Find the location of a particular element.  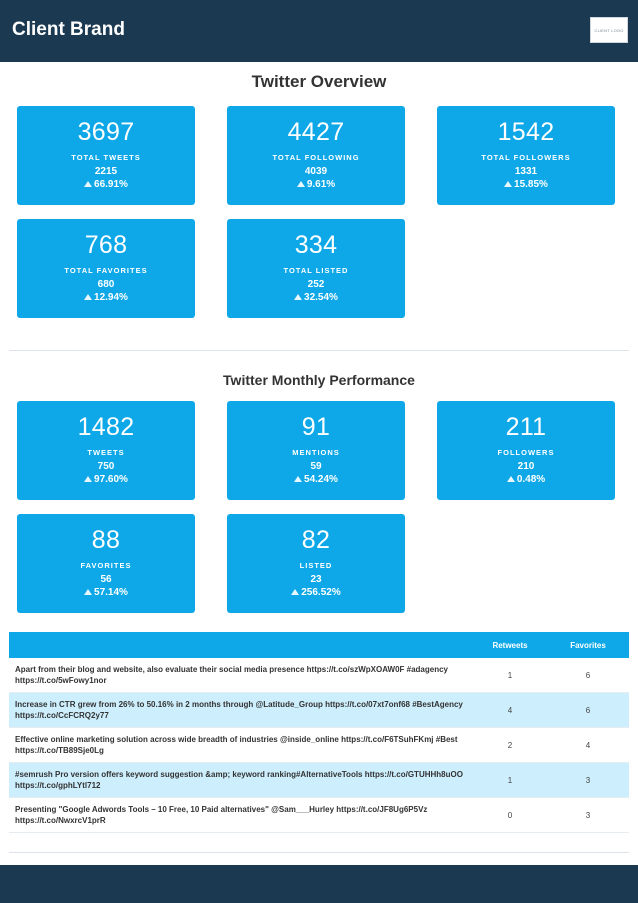

card-value: 334 is located at coordinates (316, 245).